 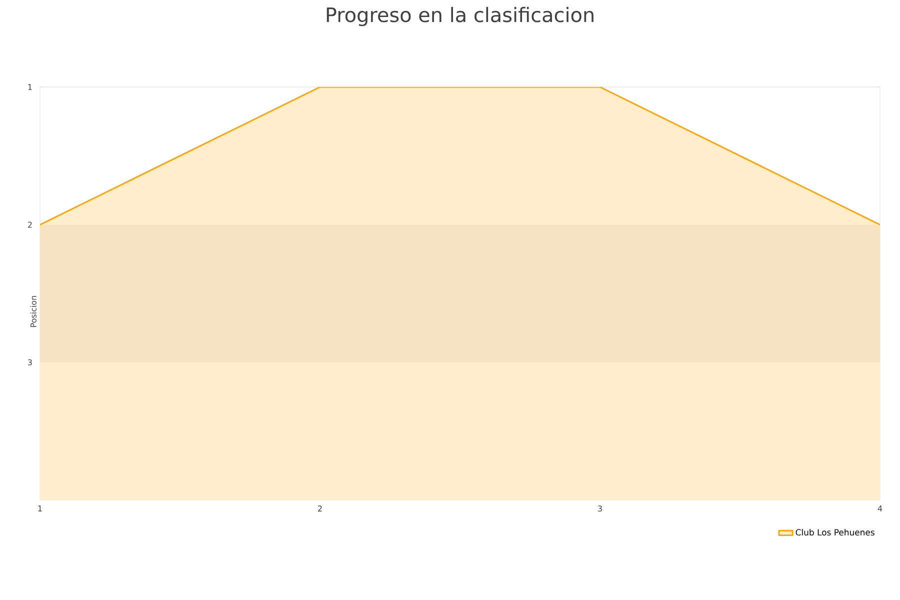 What do you see at coordinates (835, 532) in the screenshot?
I see `legend-label: Club Los Pehuenes` at bounding box center [835, 532].